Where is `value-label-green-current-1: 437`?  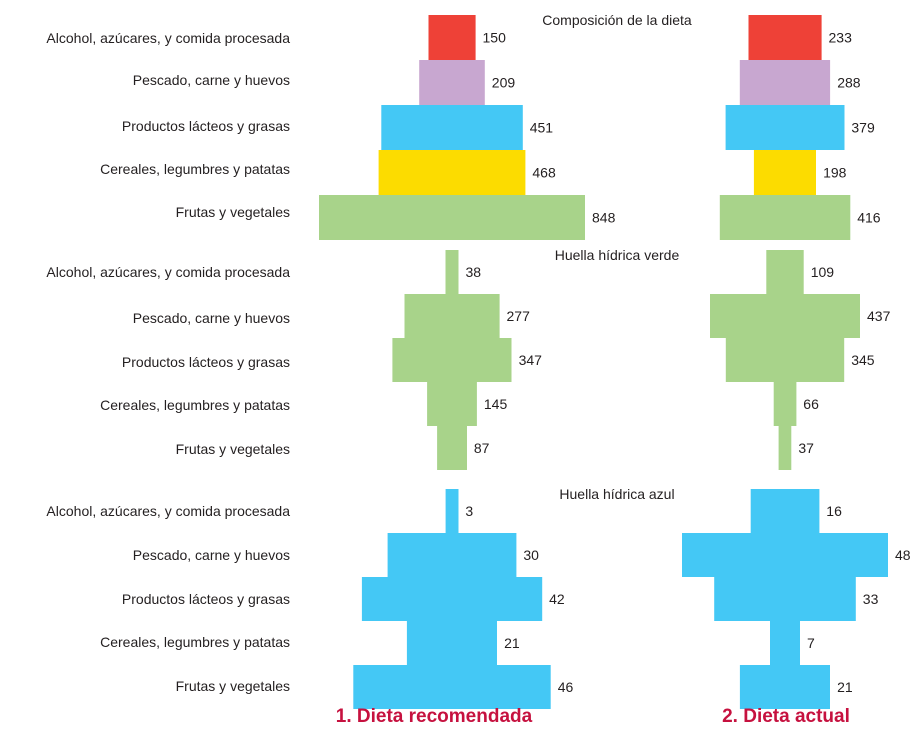 value-label-green-current-1: 437 is located at coordinates (879, 316).